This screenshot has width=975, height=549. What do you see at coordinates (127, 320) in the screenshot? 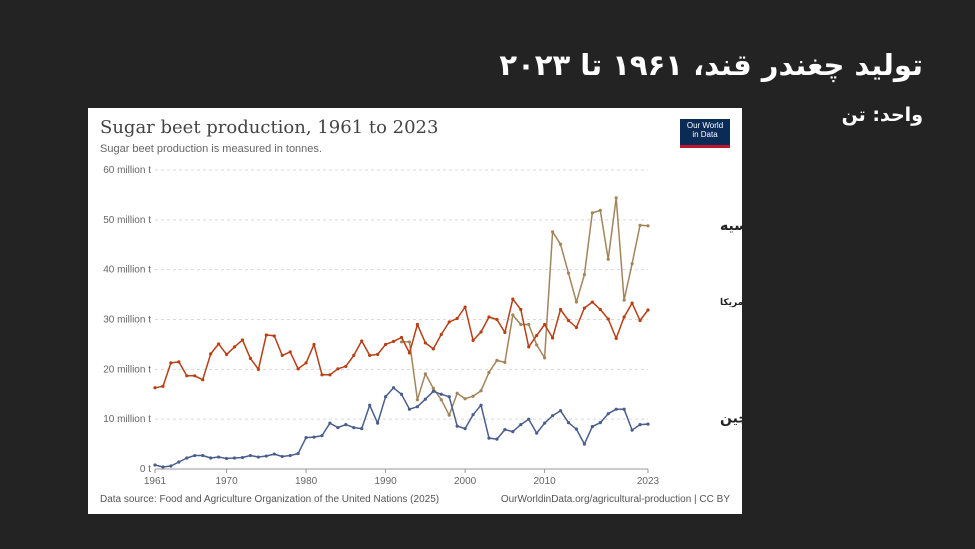
I see `y-tick-label: 30 million t` at bounding box center [127, 320].